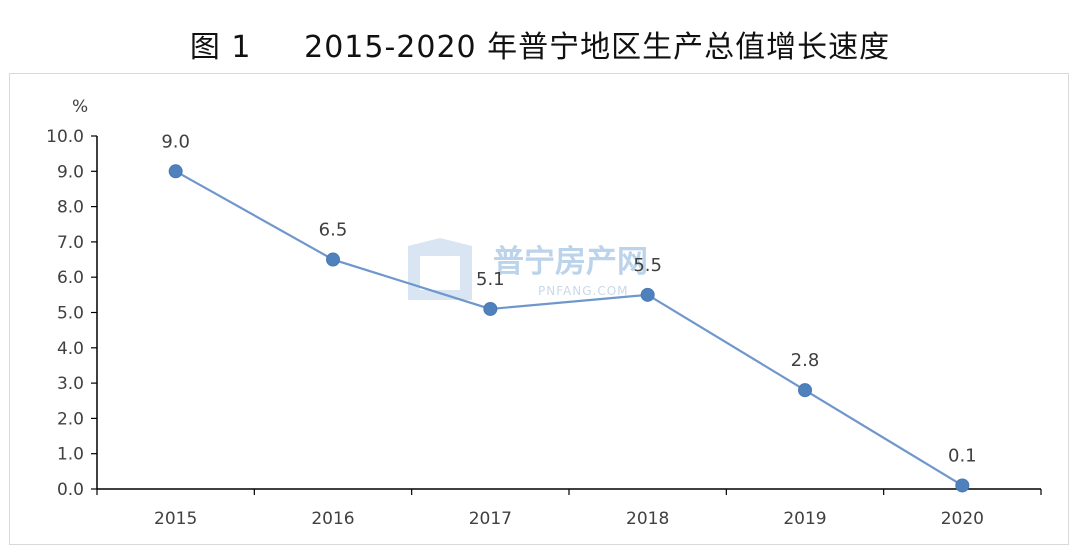 This screenshot has height=553, width=1080. Describe the element at coordinates (70, 349) in the screenshot. I see `y-tick-label: 4.0` at that location.